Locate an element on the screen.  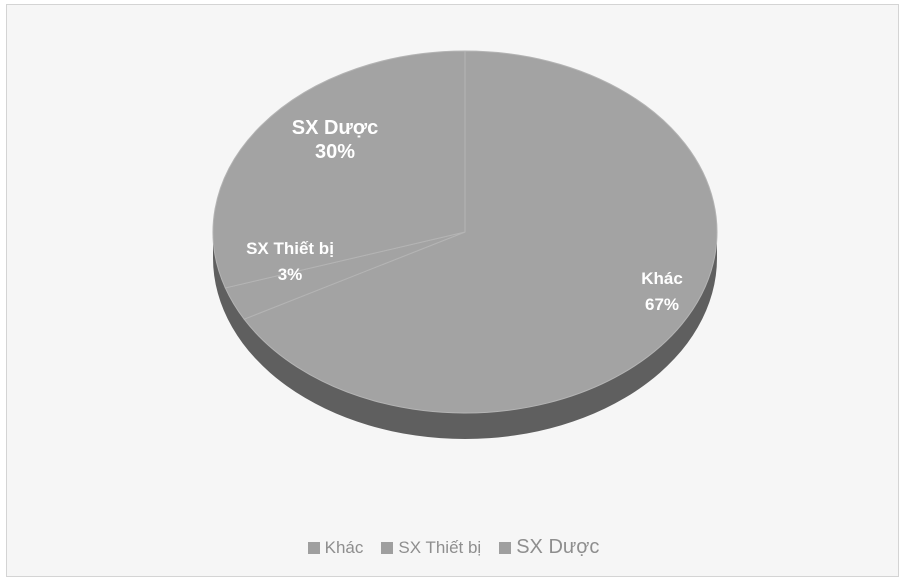
legend-swatch-sx-duoc is located at coordinates (505, 547).